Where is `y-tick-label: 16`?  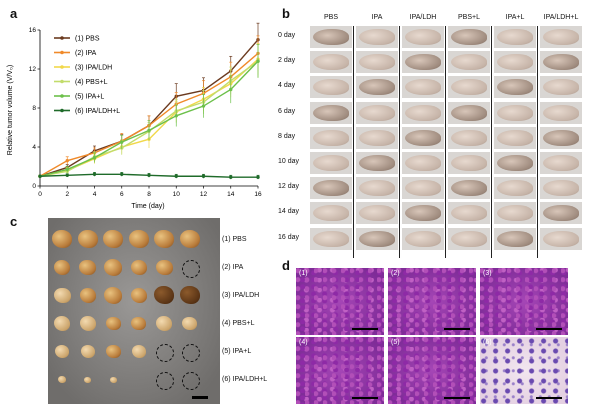 y-tick-label: 16 is located at coordinates (33, 30).